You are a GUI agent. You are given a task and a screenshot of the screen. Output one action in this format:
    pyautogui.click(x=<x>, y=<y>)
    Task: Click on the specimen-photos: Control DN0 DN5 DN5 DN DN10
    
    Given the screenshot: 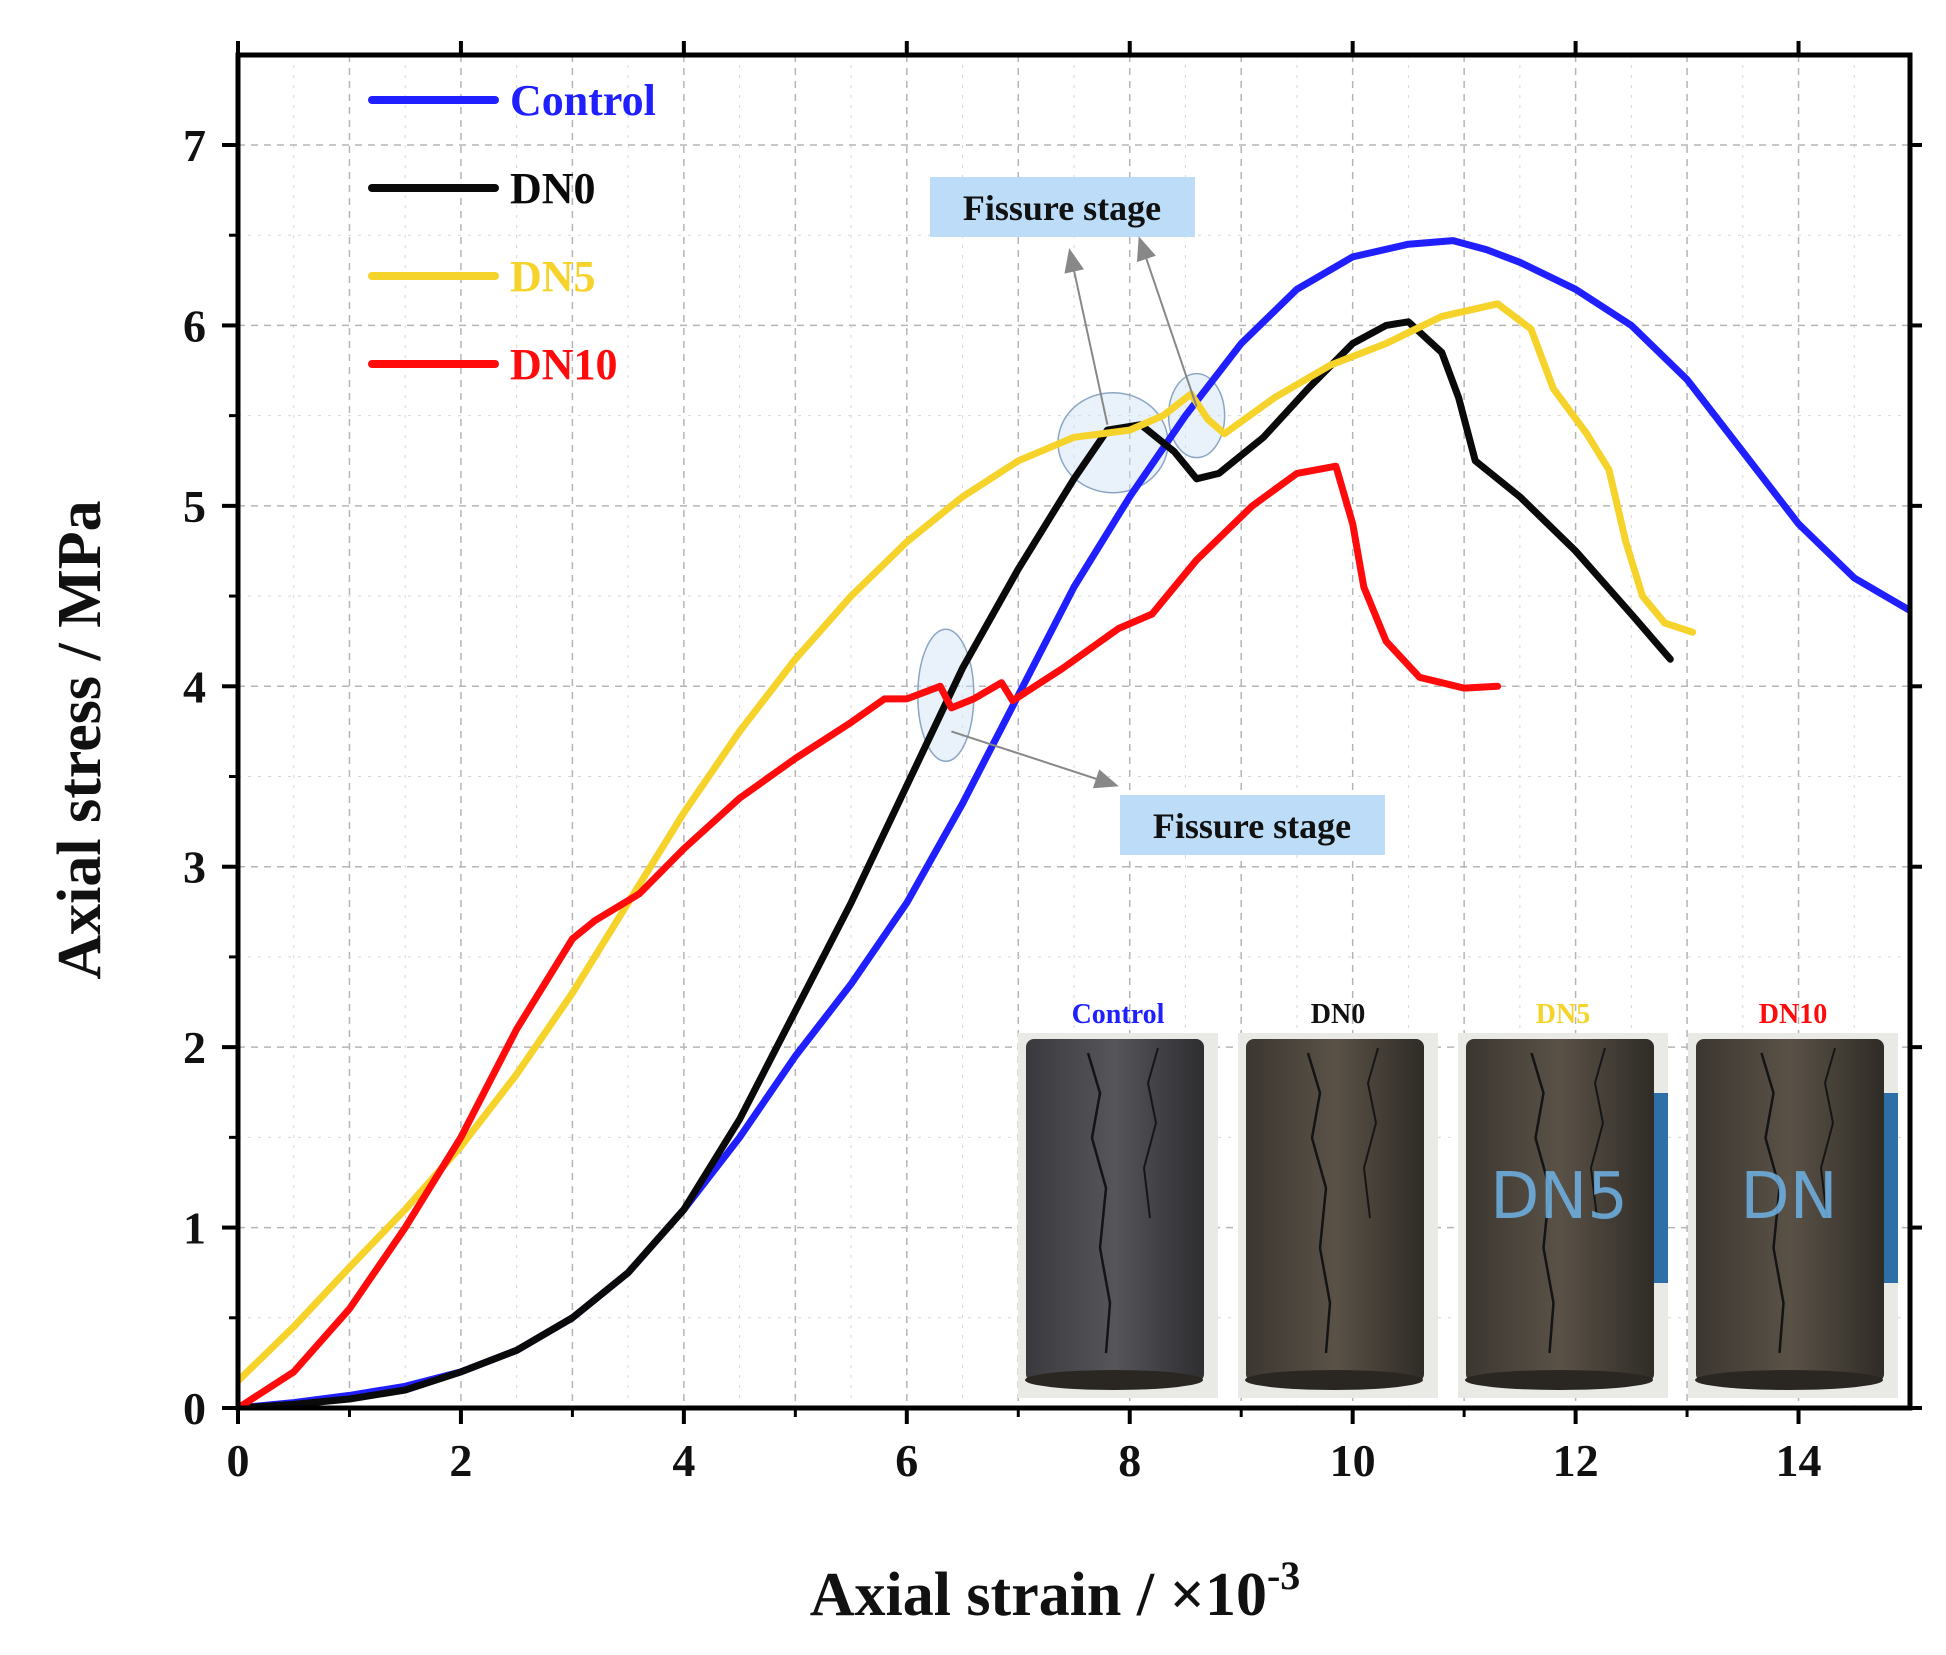 What is the action you would take?
    pyautogui.click(x=1458, y=1198)
    